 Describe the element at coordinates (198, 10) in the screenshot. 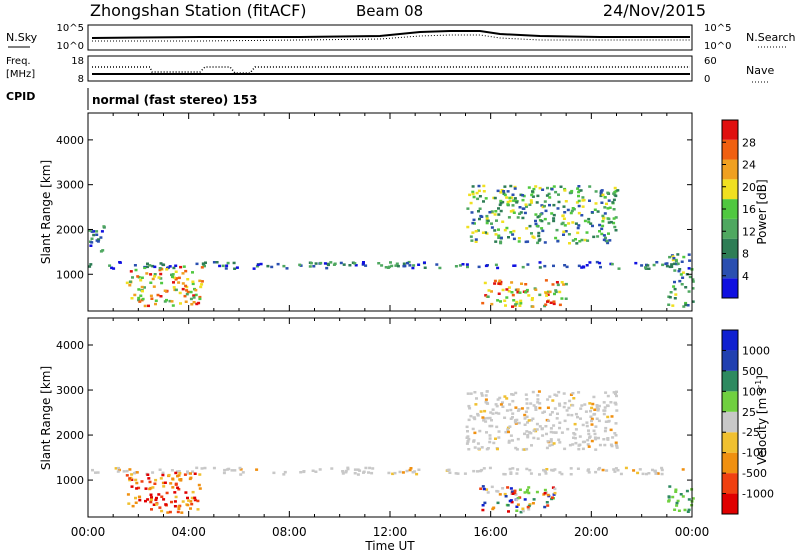

I see `station-title: Zhongshan Station (fitACF)` at that location.